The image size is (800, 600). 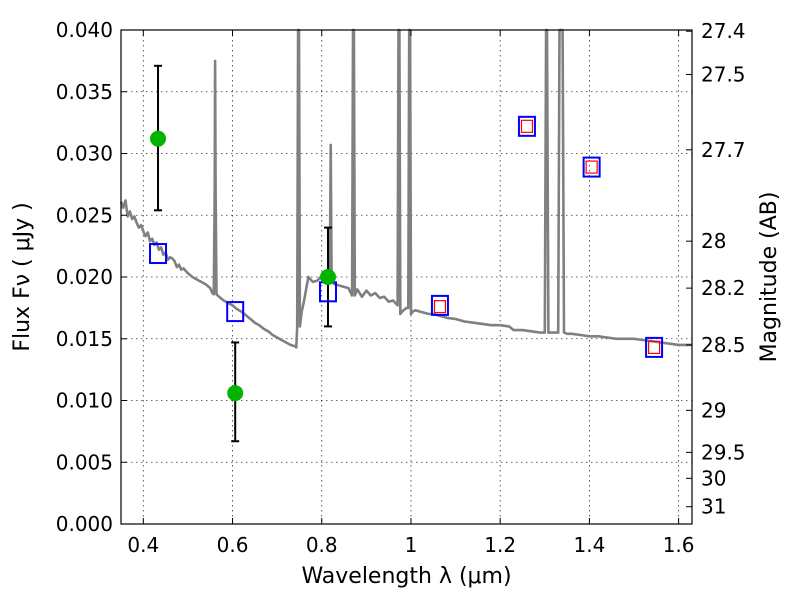 I want to click on x-tick-label: 0.4, so click(x=143, y=545).